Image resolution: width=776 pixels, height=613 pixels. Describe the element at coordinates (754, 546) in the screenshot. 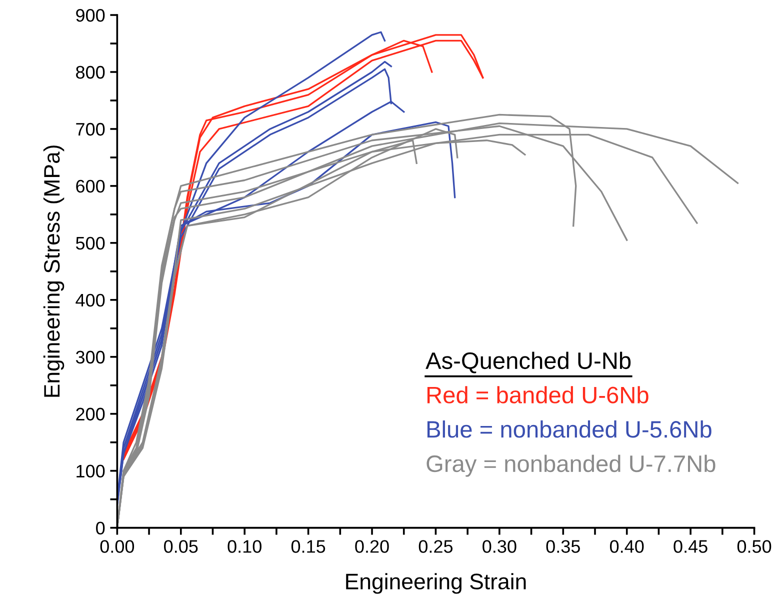

I see `x-tick-label: 0.50` at that location.